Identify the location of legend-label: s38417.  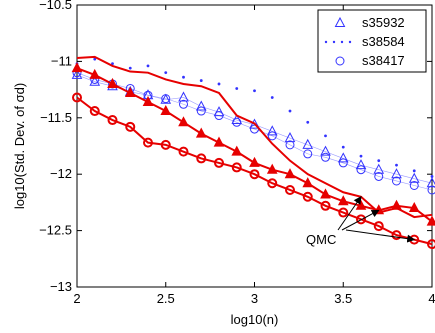
(383, 60).